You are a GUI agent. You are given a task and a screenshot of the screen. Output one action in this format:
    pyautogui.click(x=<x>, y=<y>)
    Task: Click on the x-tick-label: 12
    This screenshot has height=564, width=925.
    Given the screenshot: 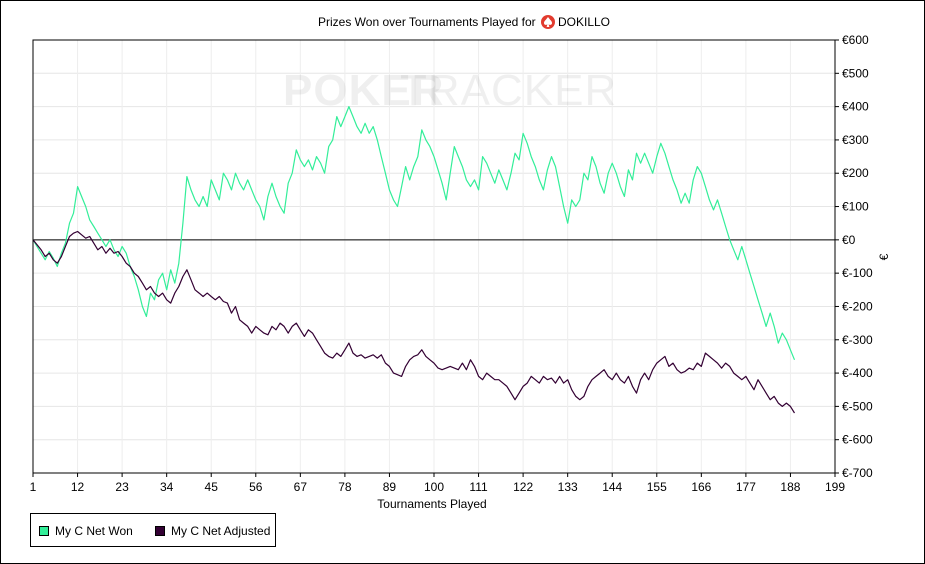 What is the action you would take?
    pyautogui.click(x=78, y=487)
    